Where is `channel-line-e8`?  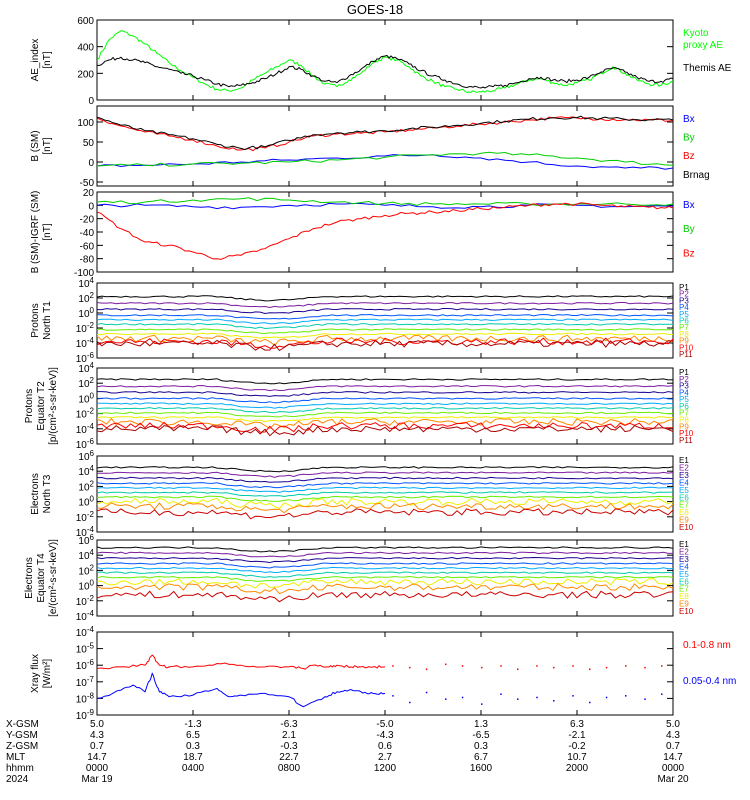
channel-line-e8 is located at coordinates (385, 583).